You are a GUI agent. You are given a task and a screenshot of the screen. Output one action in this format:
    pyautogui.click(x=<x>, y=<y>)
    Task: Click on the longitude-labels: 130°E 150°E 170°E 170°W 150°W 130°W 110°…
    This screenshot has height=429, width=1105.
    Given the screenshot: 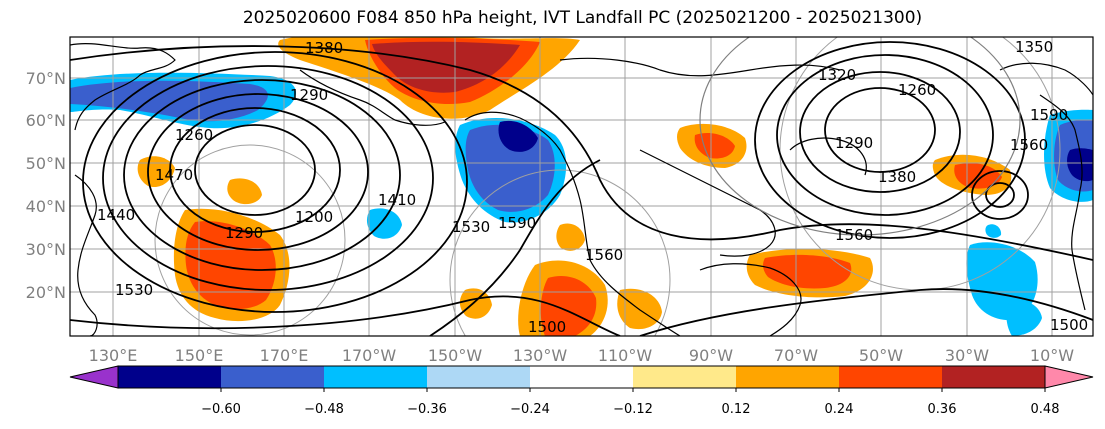 What is the action you would take?
    pyautogui.click(x=582, y=355)
    